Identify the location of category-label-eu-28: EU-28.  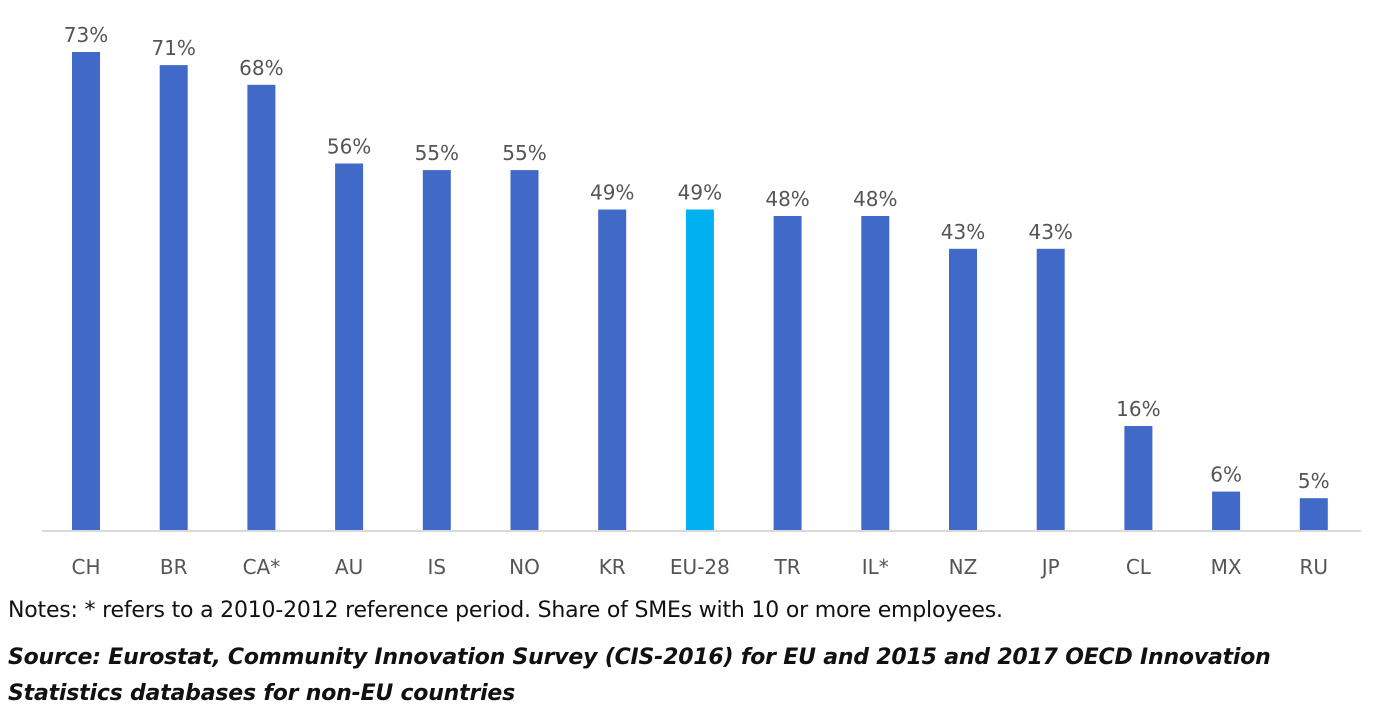
(700, 567).